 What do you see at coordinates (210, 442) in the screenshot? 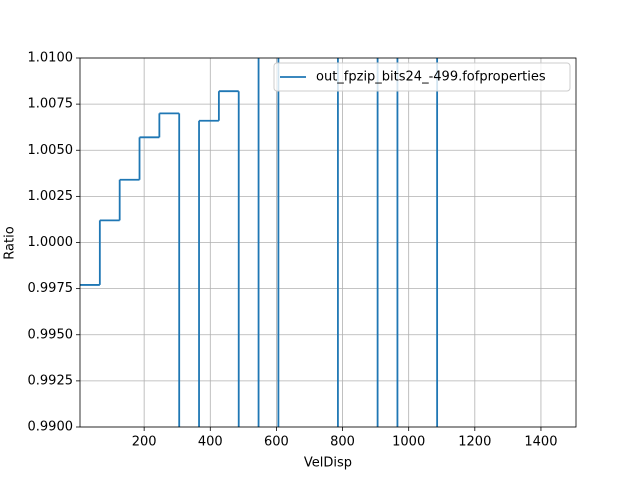
I see `x-tick-label: 400` at bounding box center [210, 442].